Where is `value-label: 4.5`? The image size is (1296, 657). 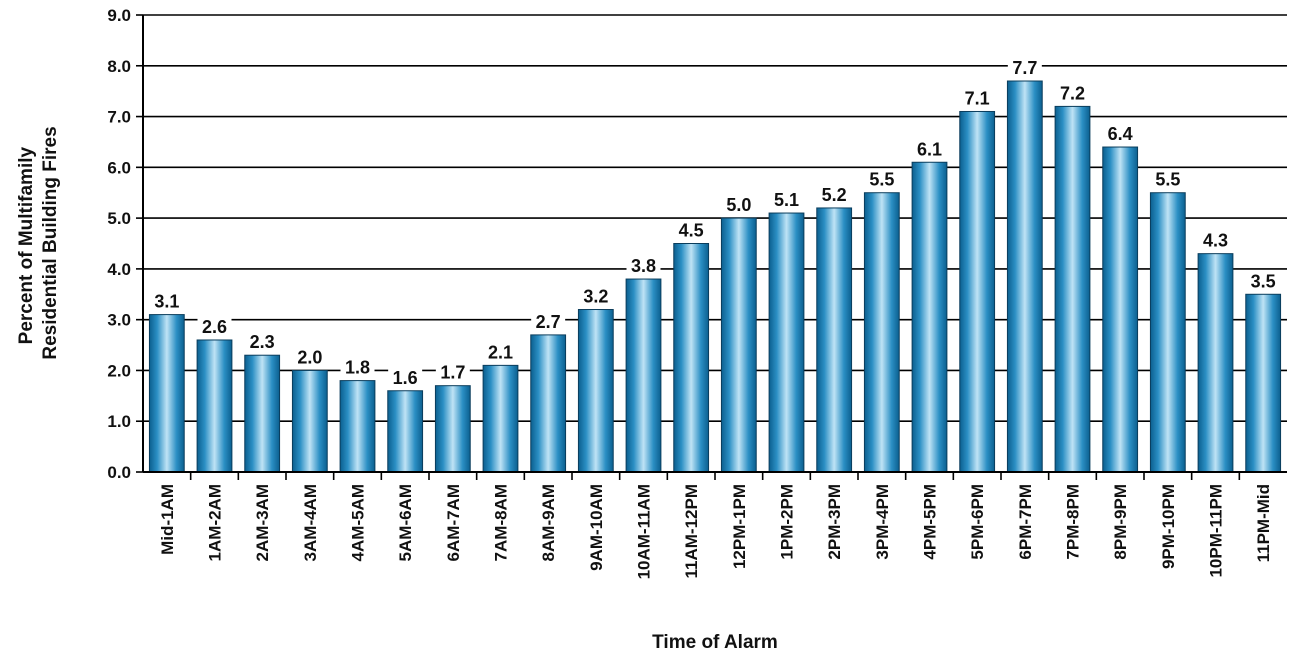 value-label: 4.5 is located at coordinates (691, 231).